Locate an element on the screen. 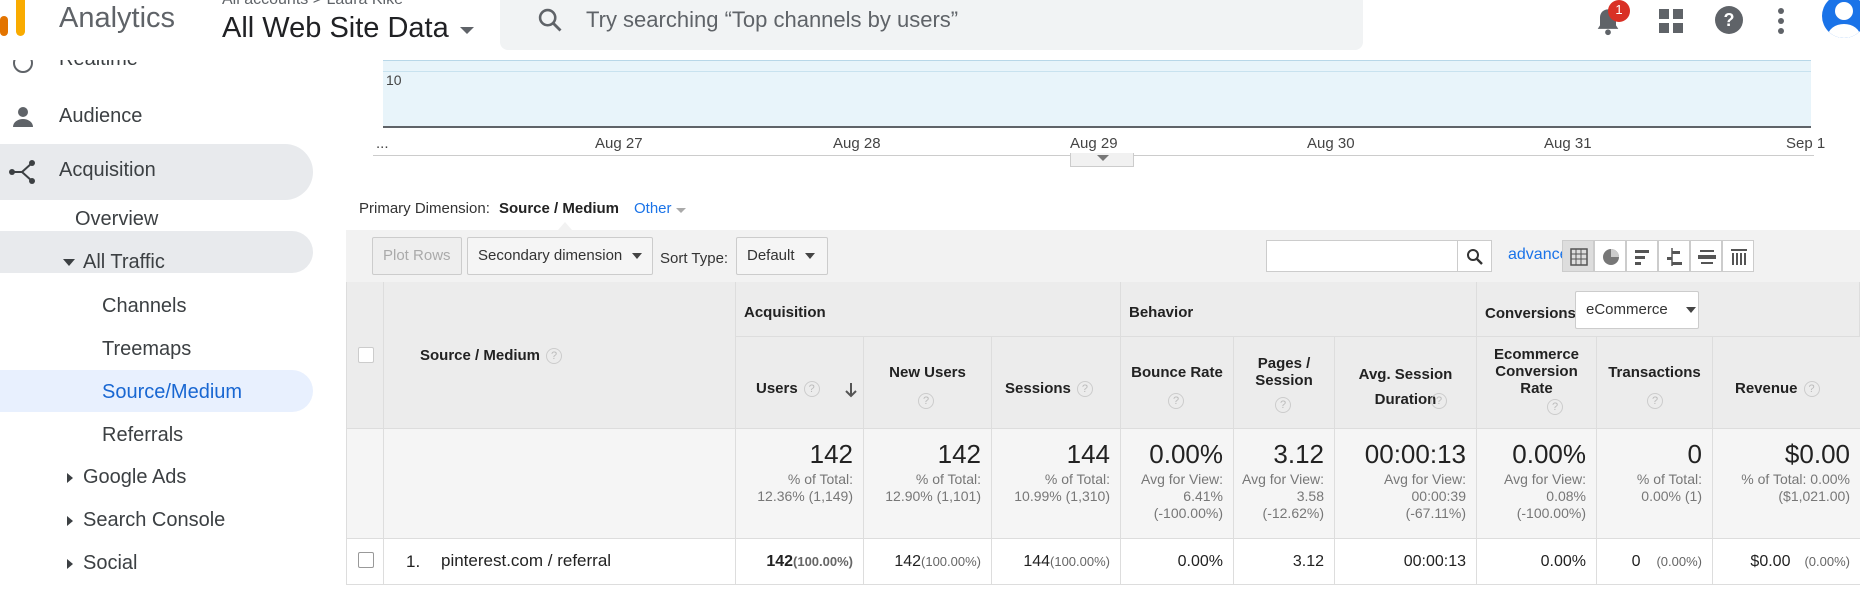  conversions-dropdown: eCommerce is located at coordinates (1637, 310).